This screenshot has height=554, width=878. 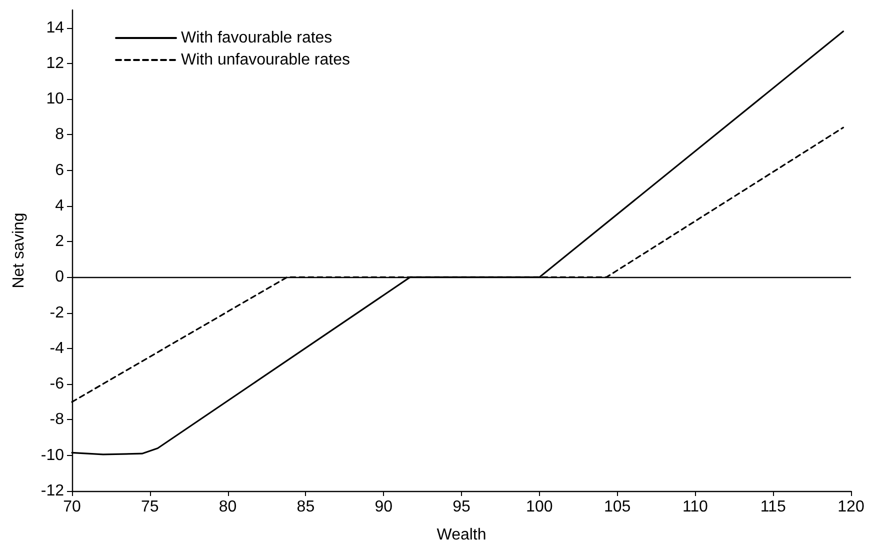 I want to click on x-tick-label: 115, so click(x=773, y=507).